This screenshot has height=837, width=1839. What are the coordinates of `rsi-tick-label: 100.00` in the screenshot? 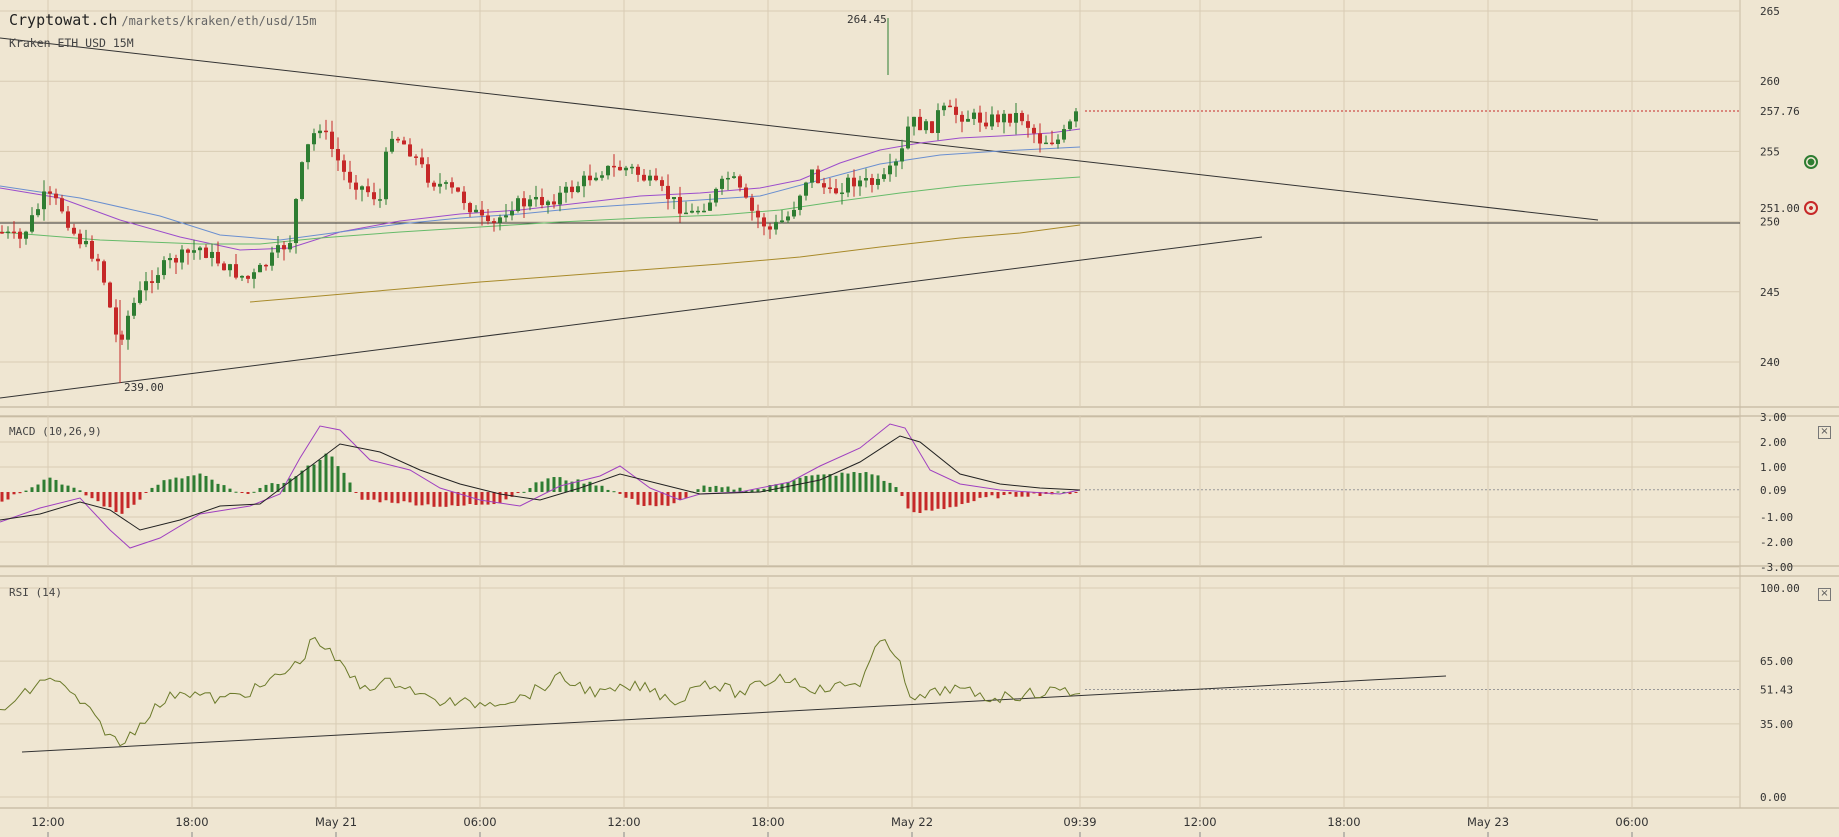 It's located at (1780, 588).